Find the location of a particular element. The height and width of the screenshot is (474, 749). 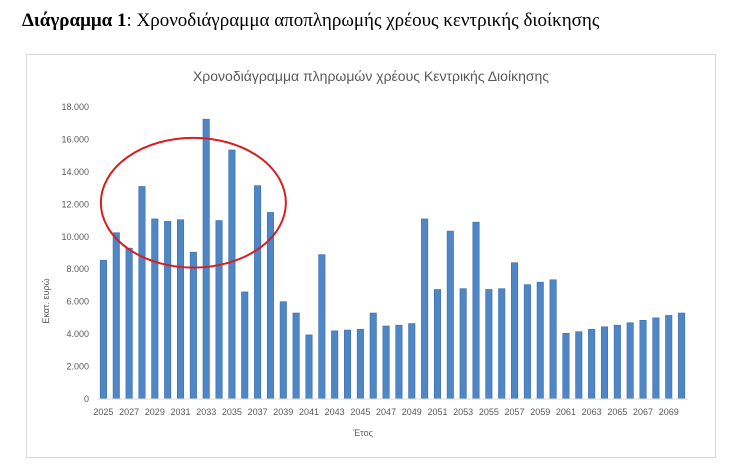

x-tick-label: 2049 is located at coordinates (412, 412).